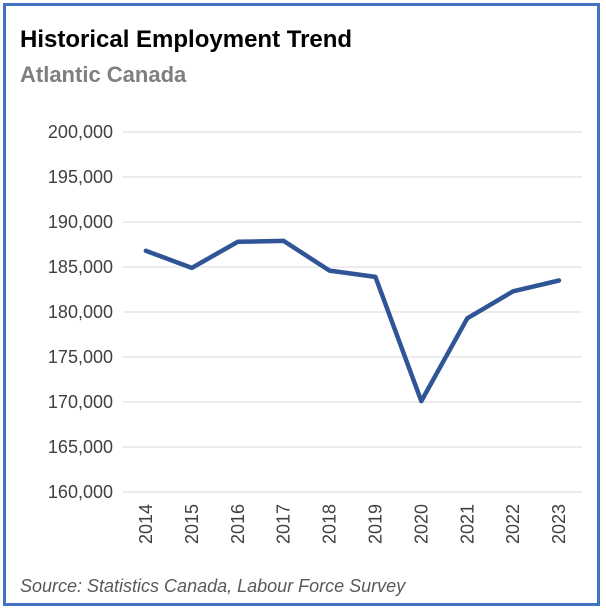 The width and height of the screenshot is (606, 612). I want to click on x-tick-label: 2014, so click(146, 524).